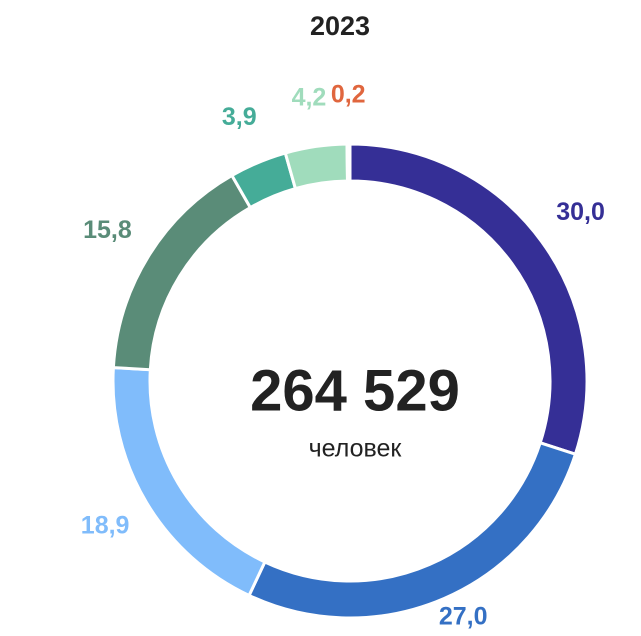 This screenshot has width=641, height=636. I want to click on center-unit: человек, so click(356, 449).